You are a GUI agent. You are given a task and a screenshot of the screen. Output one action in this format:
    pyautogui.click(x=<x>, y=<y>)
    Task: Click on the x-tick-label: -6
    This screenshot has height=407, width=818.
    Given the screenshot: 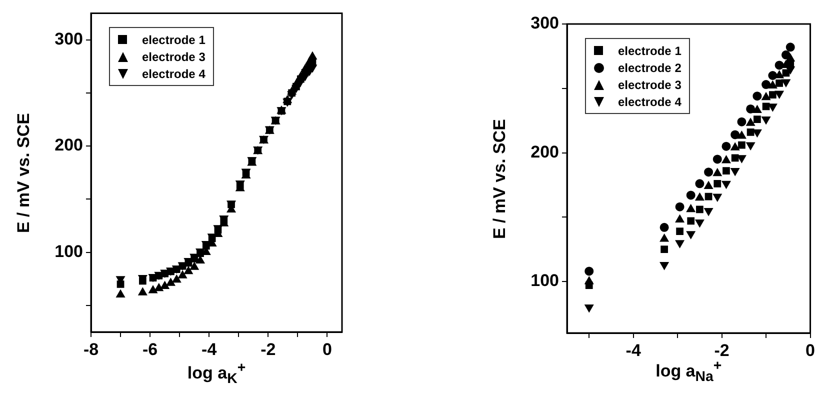 What is the action you would take?
    pyautogui.click(x=150, y=349)
    